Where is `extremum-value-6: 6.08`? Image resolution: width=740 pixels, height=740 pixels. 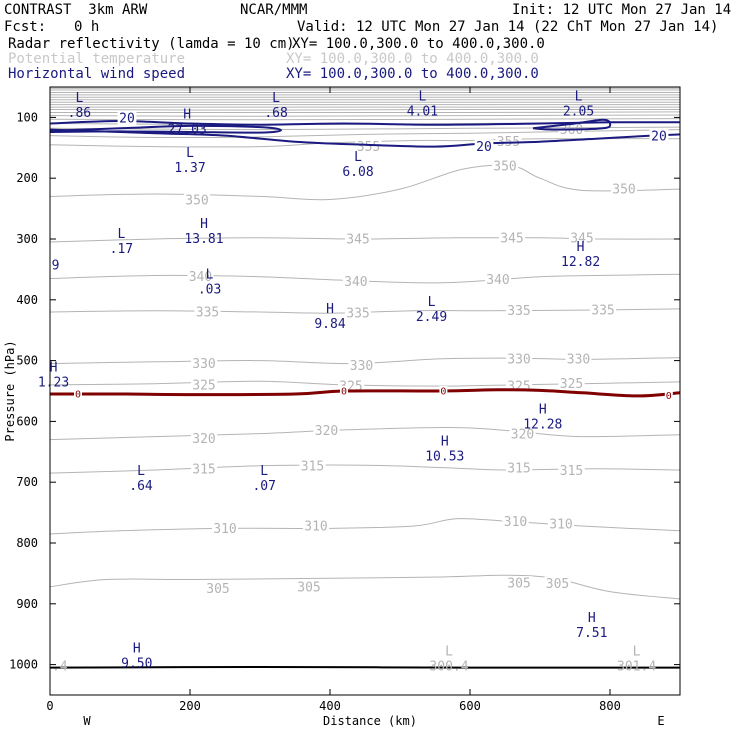 extremum-value-6: 6.08 is located at coordinates (357, 172).